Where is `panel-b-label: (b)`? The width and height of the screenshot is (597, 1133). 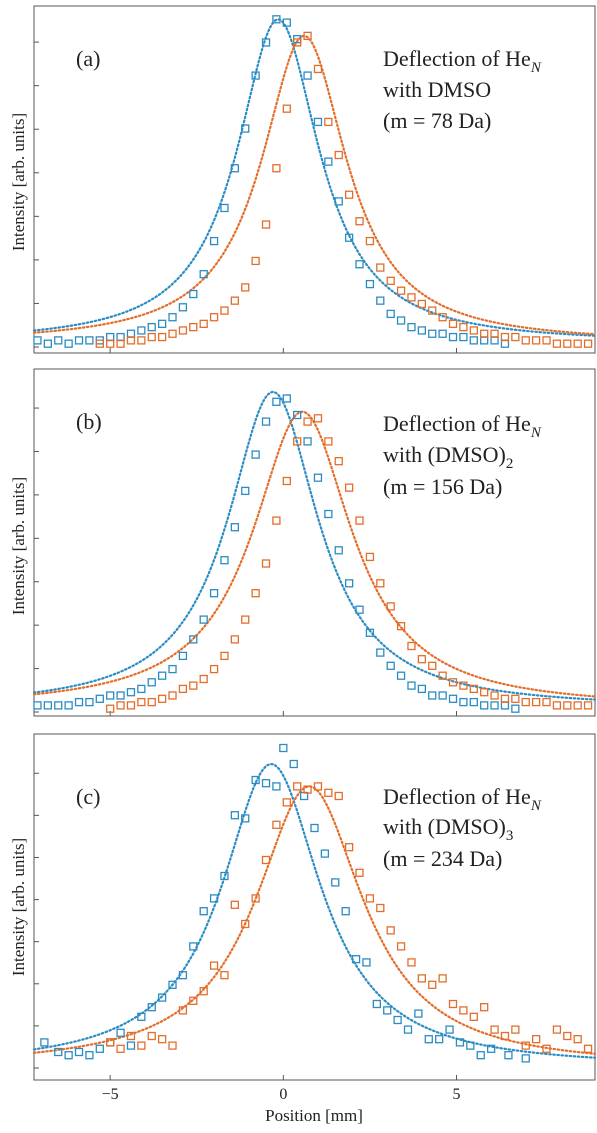 panel-b-label: (b) is located at coordinates (89, 421).